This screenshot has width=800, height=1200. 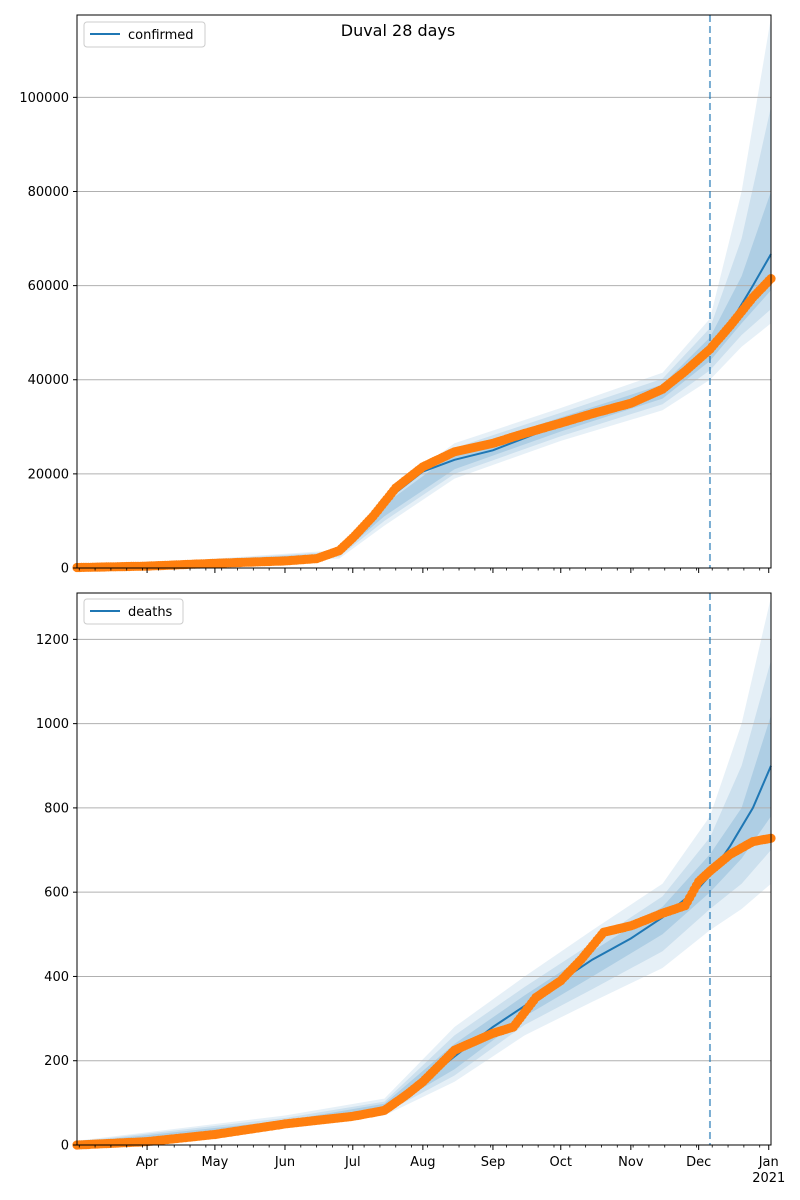 I want to click on deaths-y-tick-label: 800, so click(x=56, y=808).